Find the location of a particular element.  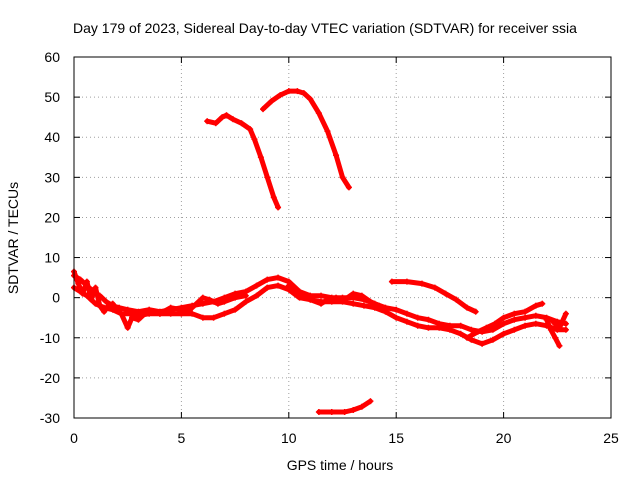

series-line-left-spikes is located at coordinates (109, 300).